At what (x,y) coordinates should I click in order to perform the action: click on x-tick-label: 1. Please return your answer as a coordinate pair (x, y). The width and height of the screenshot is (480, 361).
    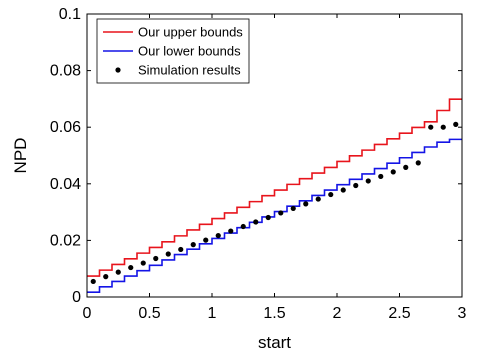
    Looking at the image, I should click on (212, 313).